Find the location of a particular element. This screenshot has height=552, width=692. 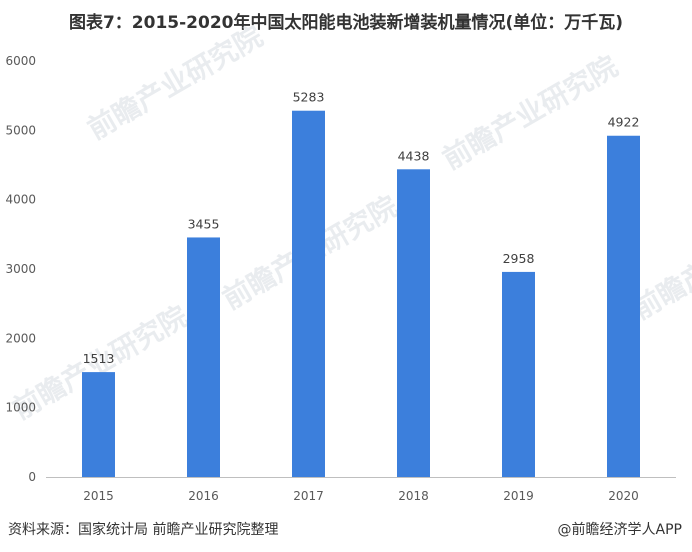

data-label: 2958 is located at coordinates (519, 258).